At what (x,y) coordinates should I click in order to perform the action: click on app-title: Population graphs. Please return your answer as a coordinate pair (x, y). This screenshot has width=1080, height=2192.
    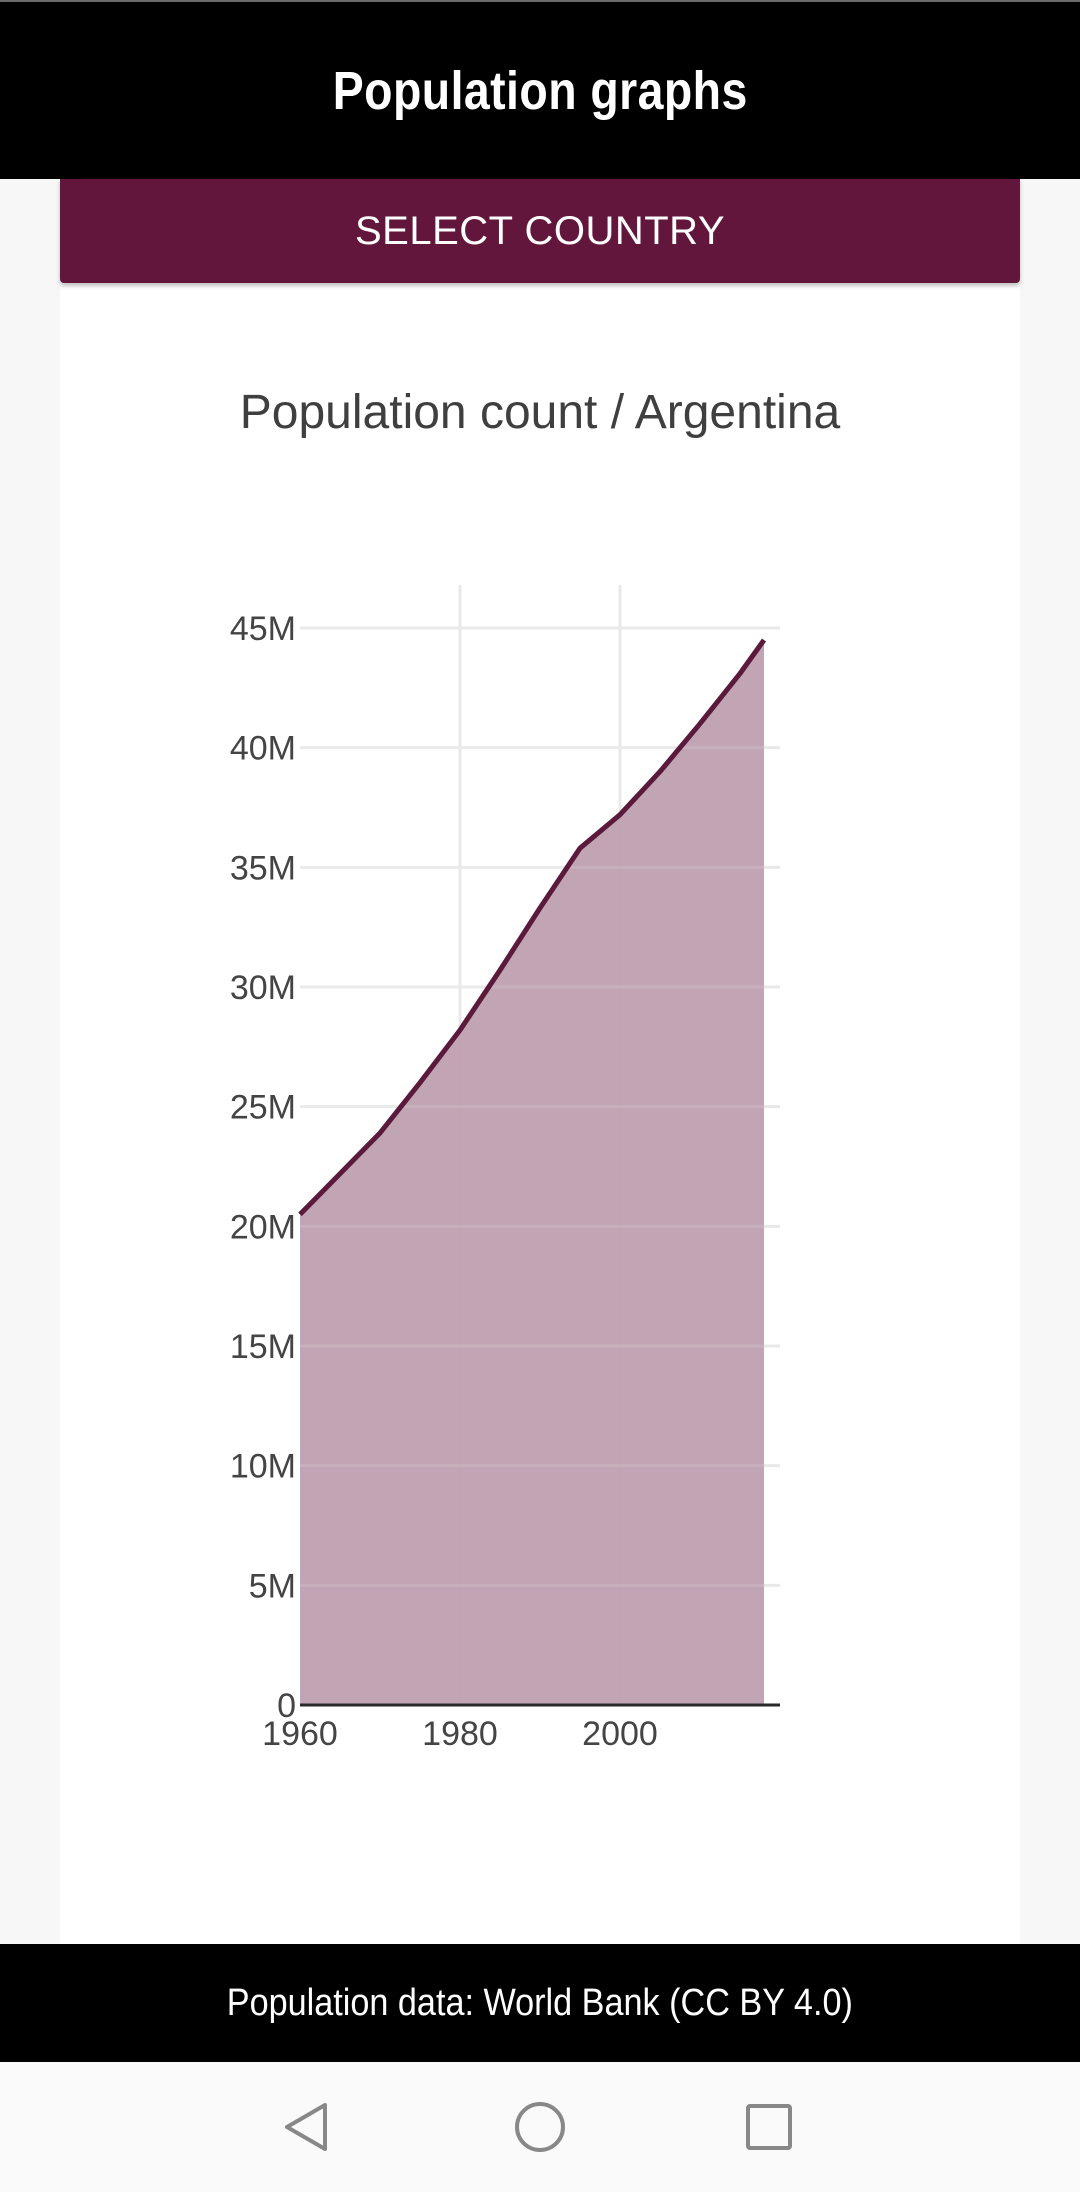
    Looking at the image, I should click on (540, 90).